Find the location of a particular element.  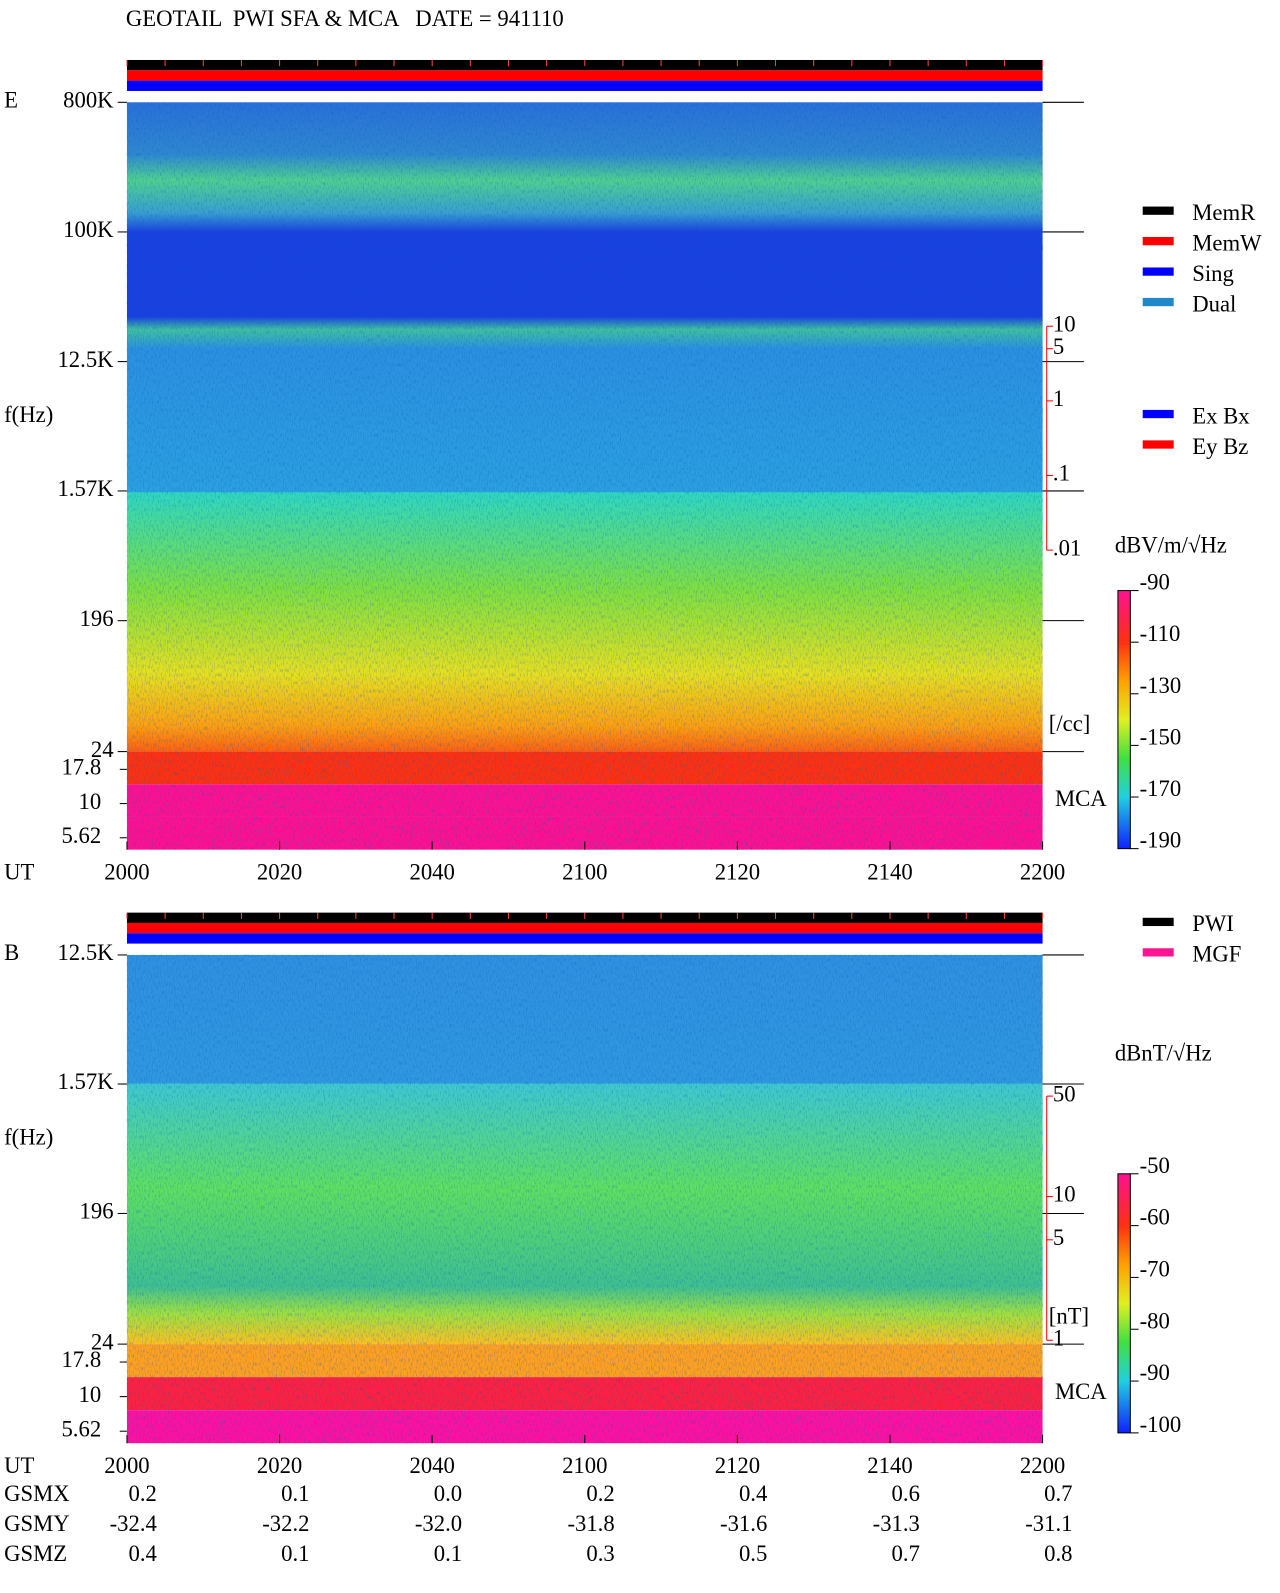

legend-label: MGF is located at coordinates (1216, 954).